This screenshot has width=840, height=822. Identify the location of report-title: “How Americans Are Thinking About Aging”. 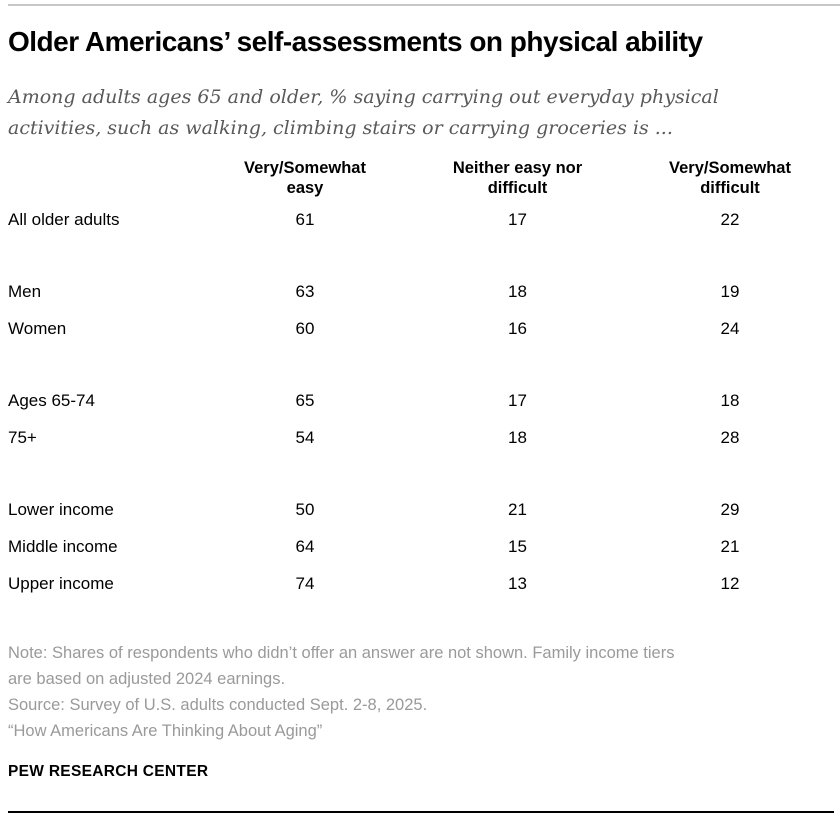
(165, 731).